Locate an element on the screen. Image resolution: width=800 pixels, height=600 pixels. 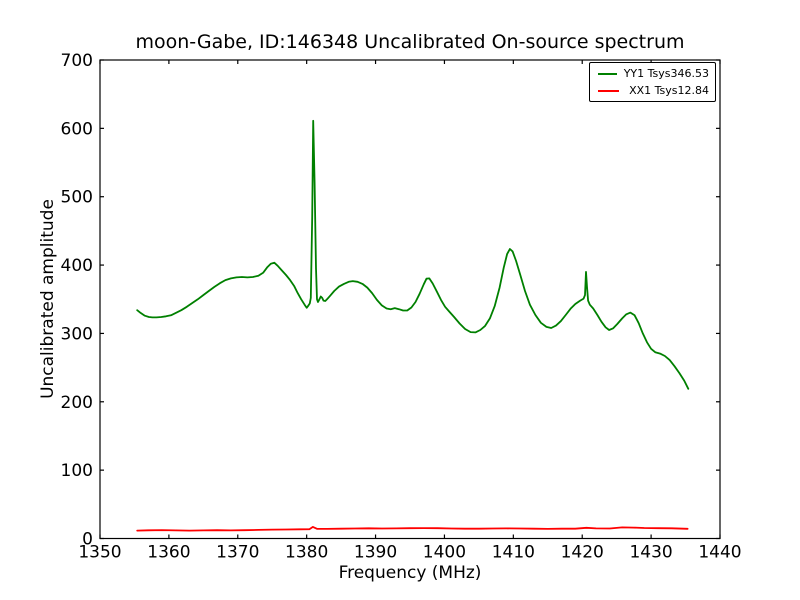
y-tick-label: 500 is located at coordinates (77, 198).